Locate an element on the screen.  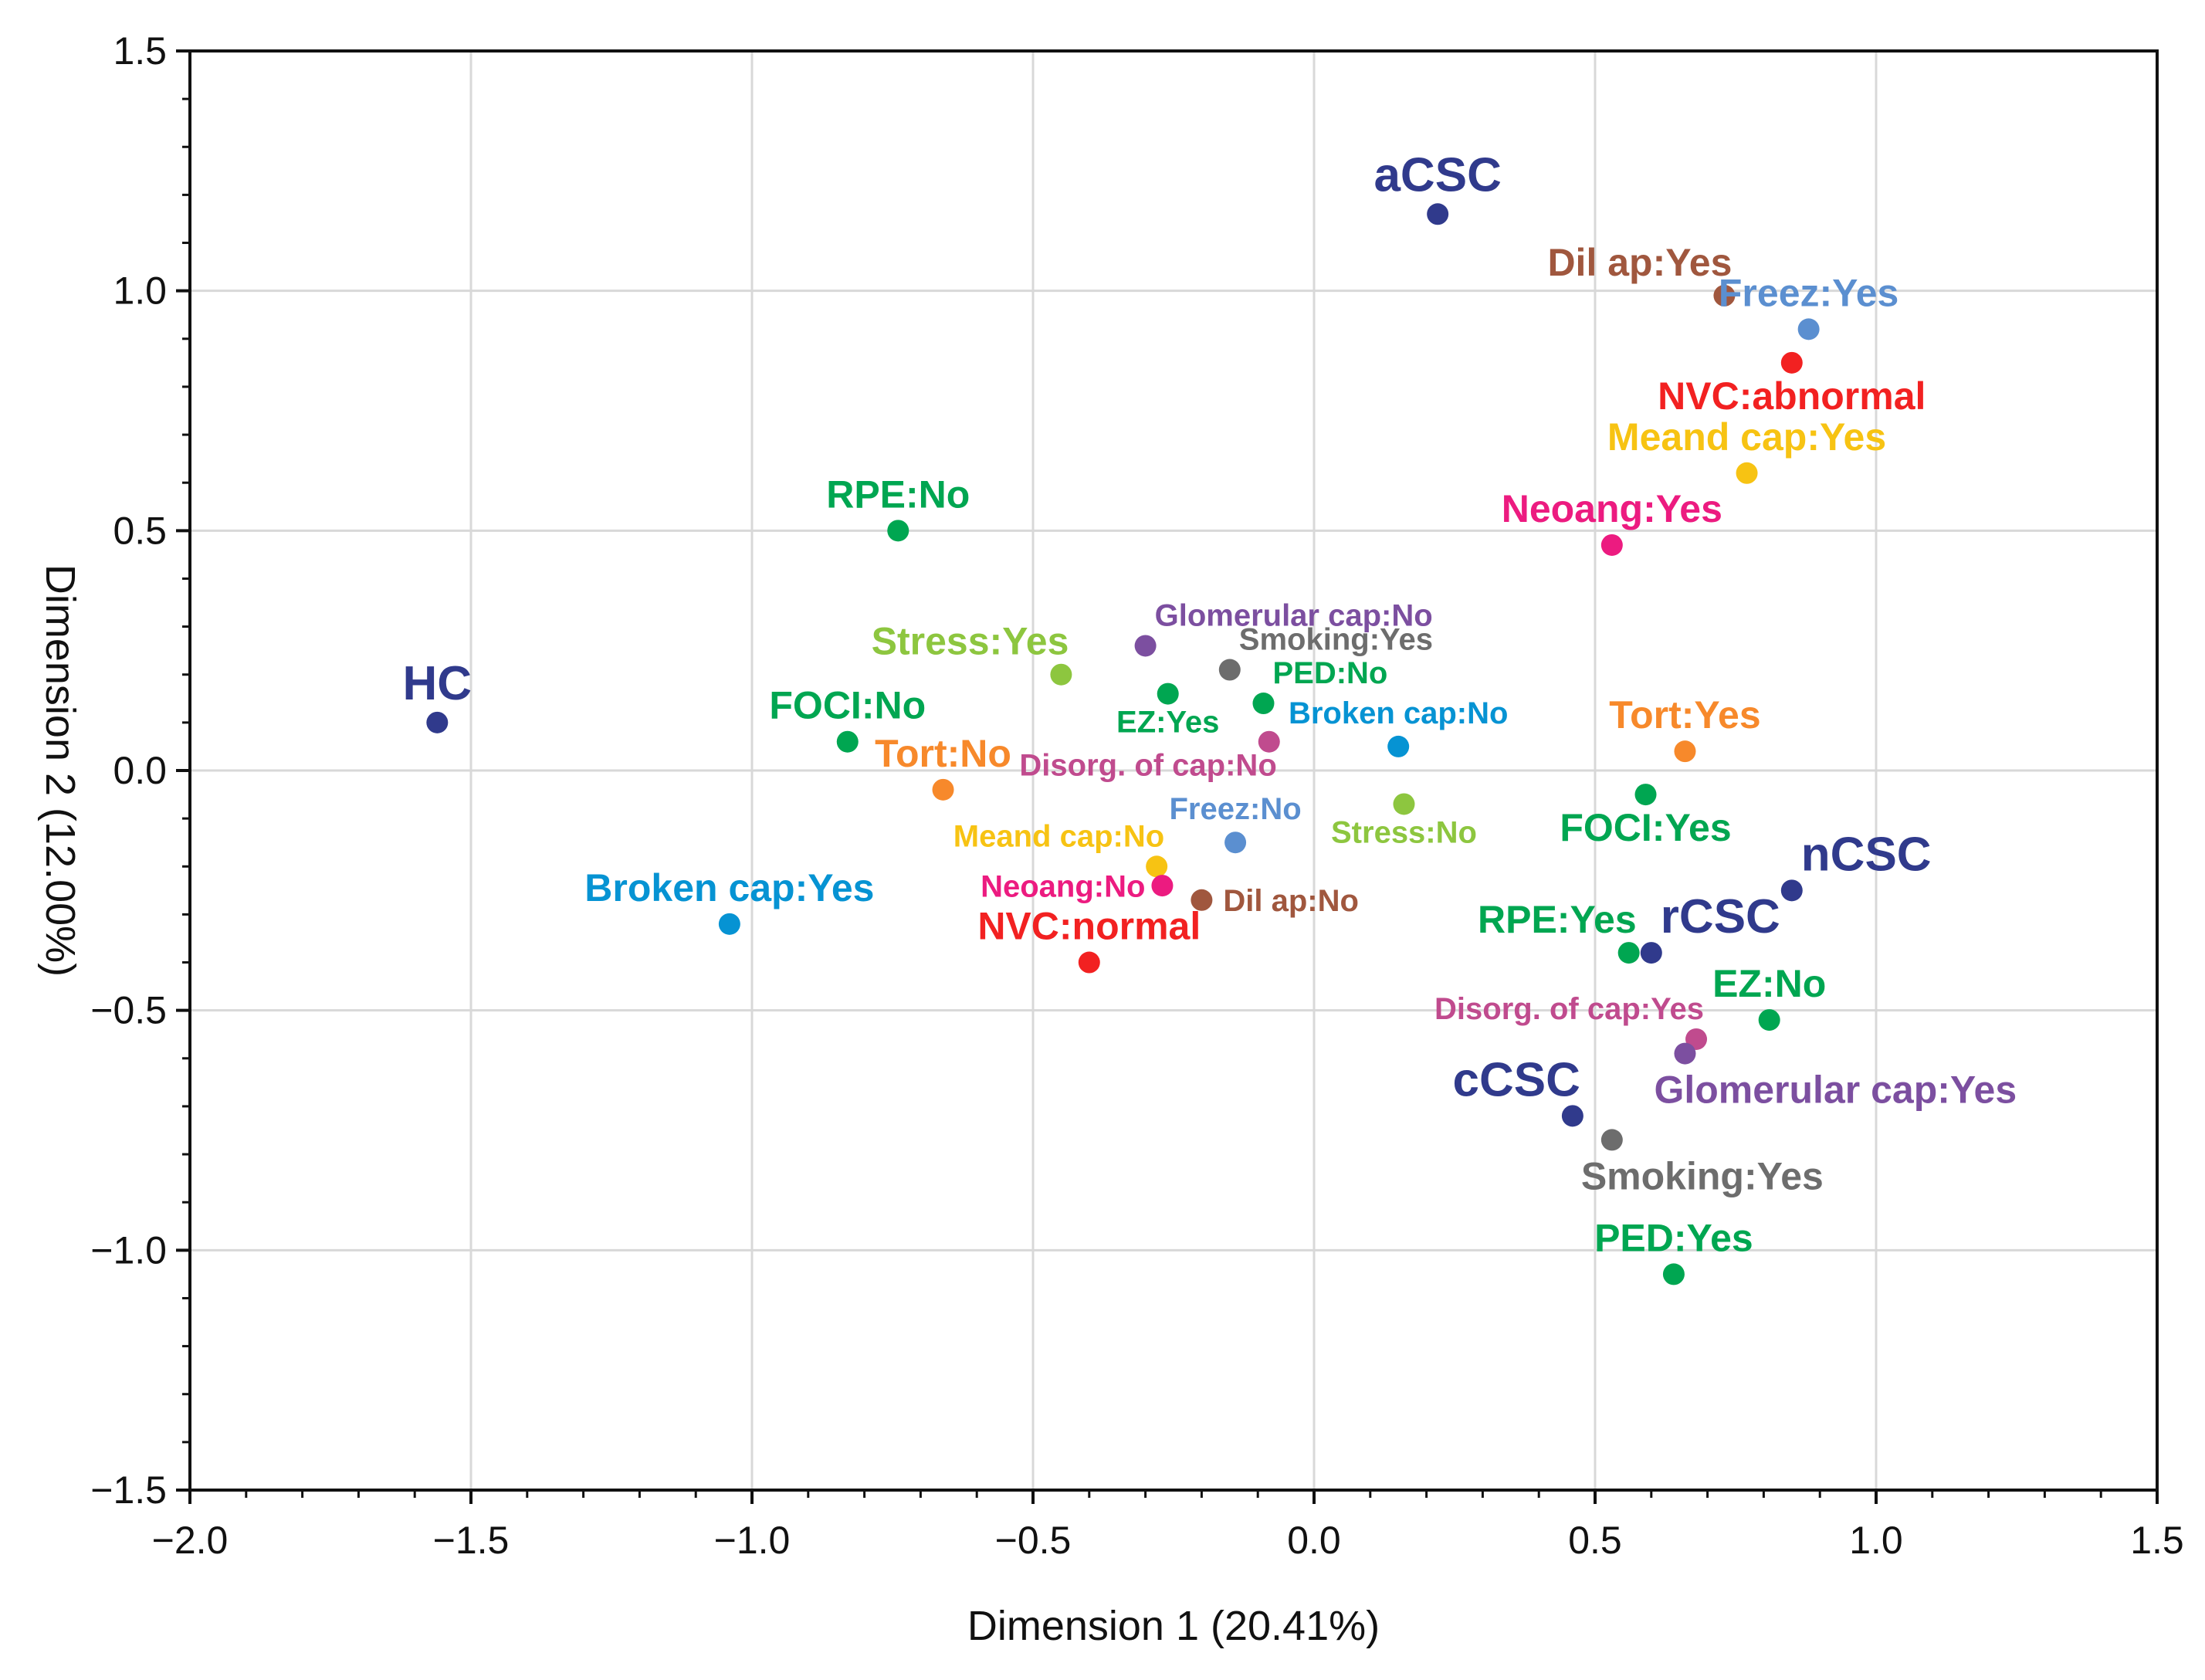
x-tick-label: −2.0 is located at coordinates (191, 1541).